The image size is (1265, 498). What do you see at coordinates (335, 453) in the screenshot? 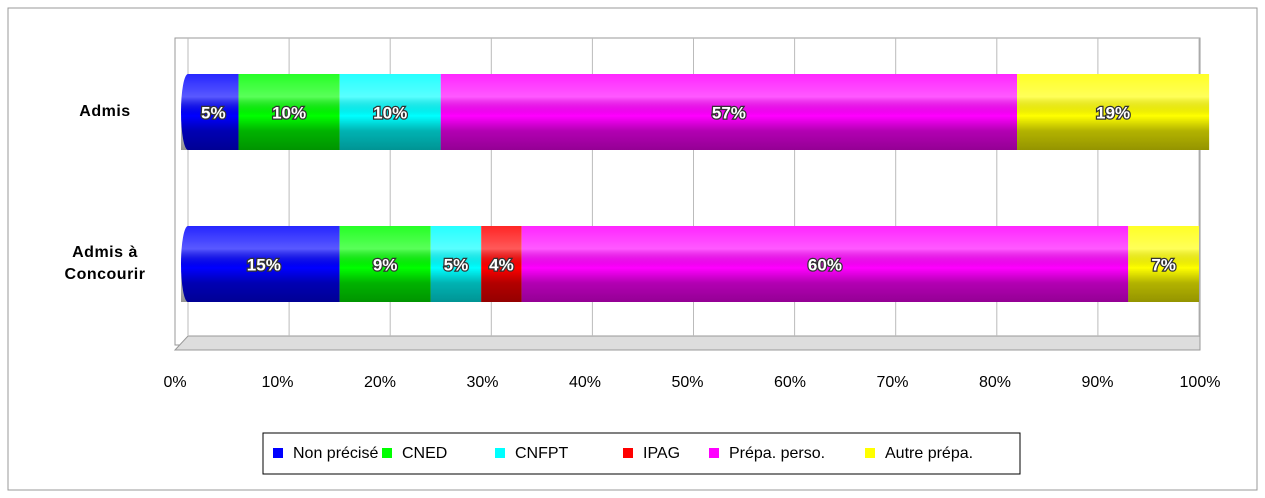
I see `legend-label: Non précisé` at bounding box center [335, 453].